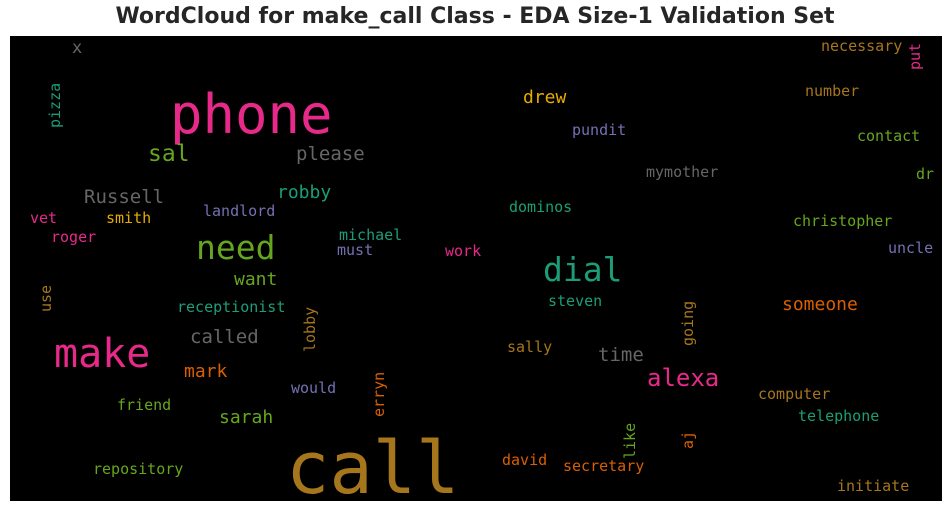  I want to click on word-uncle: uncle, so click(911, 248).